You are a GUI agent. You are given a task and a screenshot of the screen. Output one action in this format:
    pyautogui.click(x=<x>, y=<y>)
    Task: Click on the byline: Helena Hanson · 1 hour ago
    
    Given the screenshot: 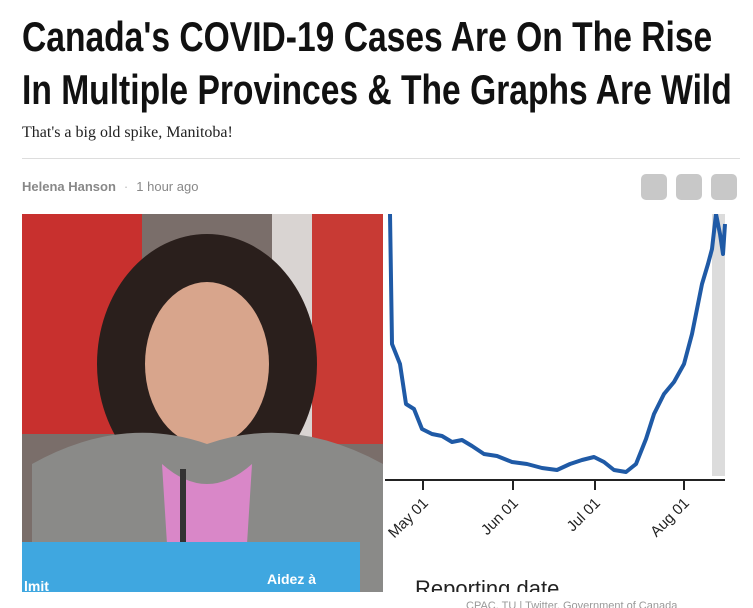 What is the action you would take?
    pyautogui.click(x=110, y=186)
    